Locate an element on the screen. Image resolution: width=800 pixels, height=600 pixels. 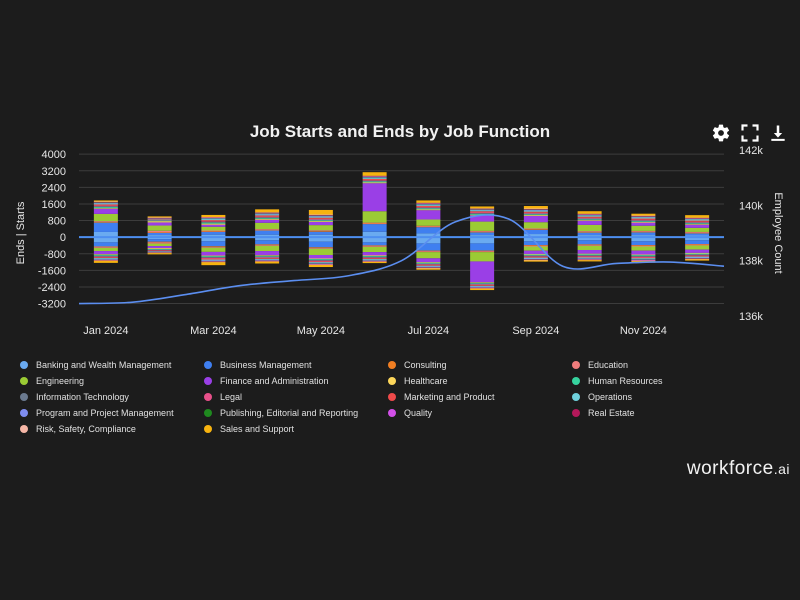
brand-logo: workforce.ai is located at coordinates (738, 469).